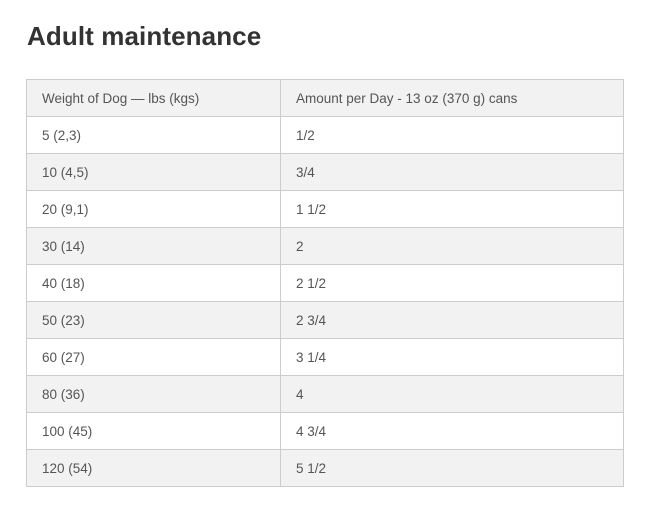 This screenshot has width=653, height=512. I want to click on amount-cell: 2, so click(452, 246).